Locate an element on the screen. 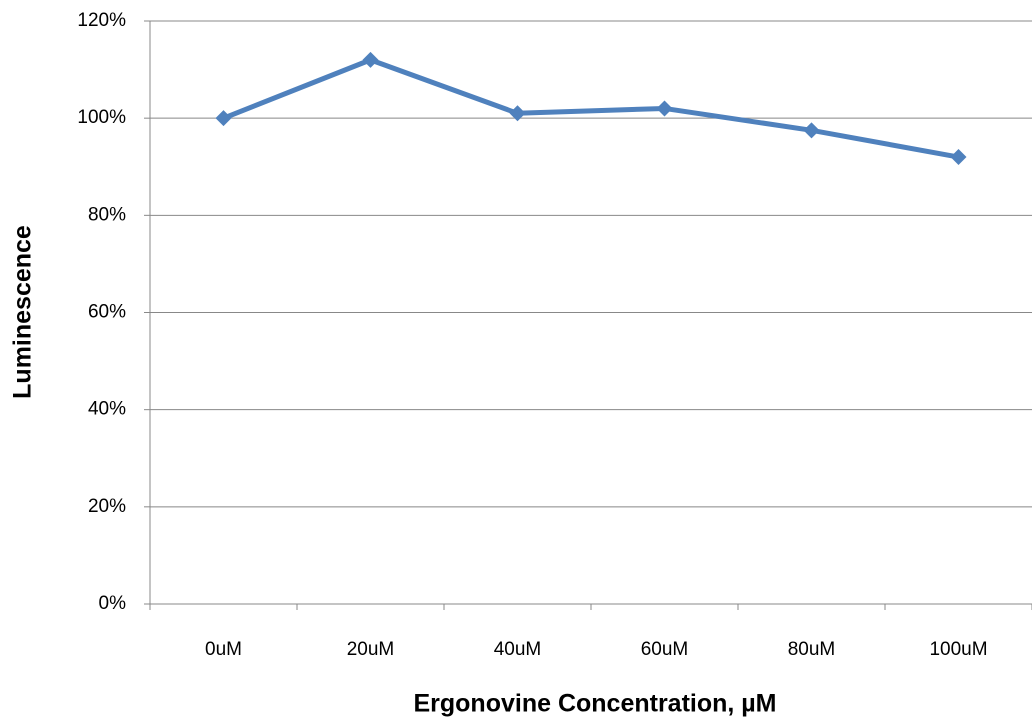 This screenshot has width=1032, height=725. y-tick-label: 20% is located at coordinates (107, 506).